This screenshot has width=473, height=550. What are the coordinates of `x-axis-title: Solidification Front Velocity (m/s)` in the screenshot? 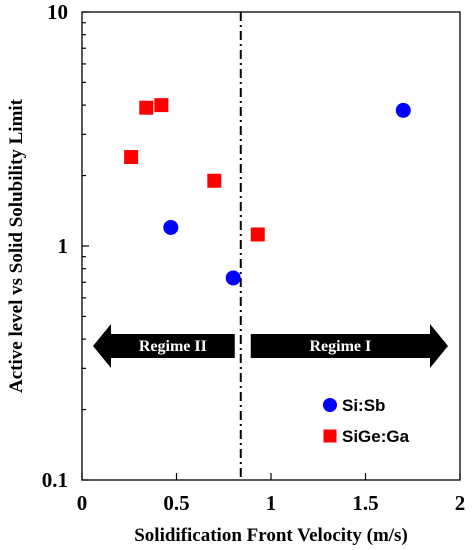 It's located at (271, 535).